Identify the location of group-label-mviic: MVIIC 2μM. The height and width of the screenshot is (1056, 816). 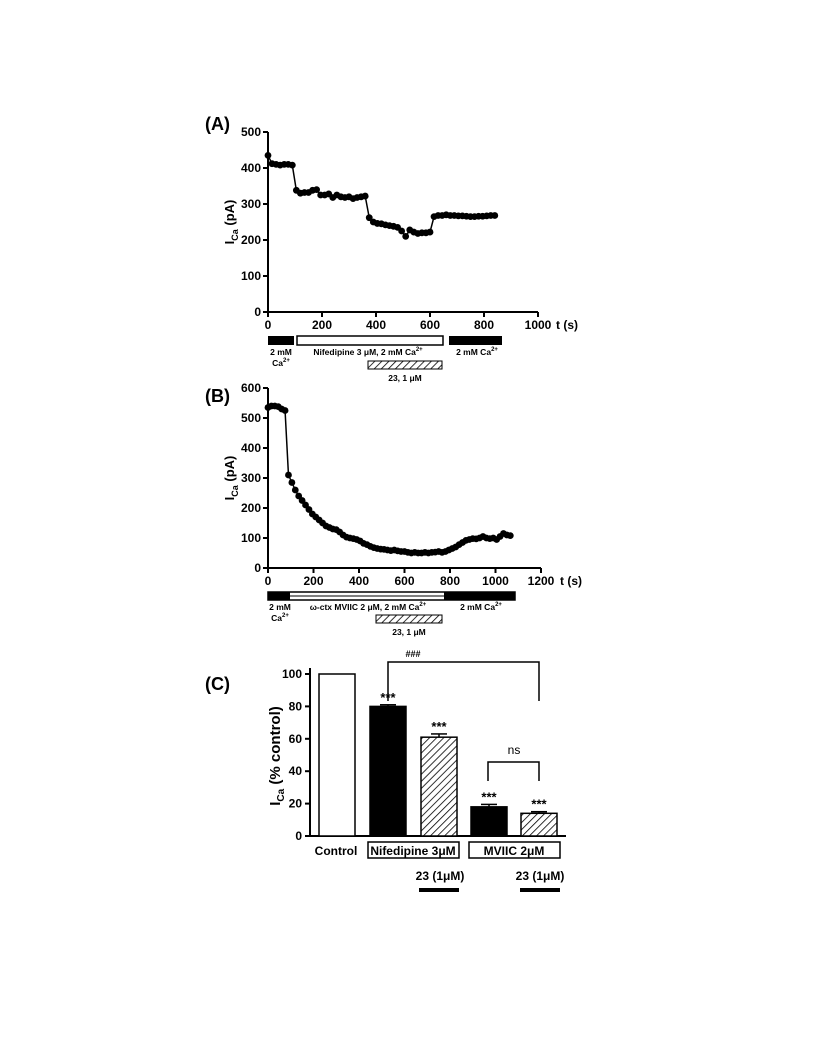
(514, 851).